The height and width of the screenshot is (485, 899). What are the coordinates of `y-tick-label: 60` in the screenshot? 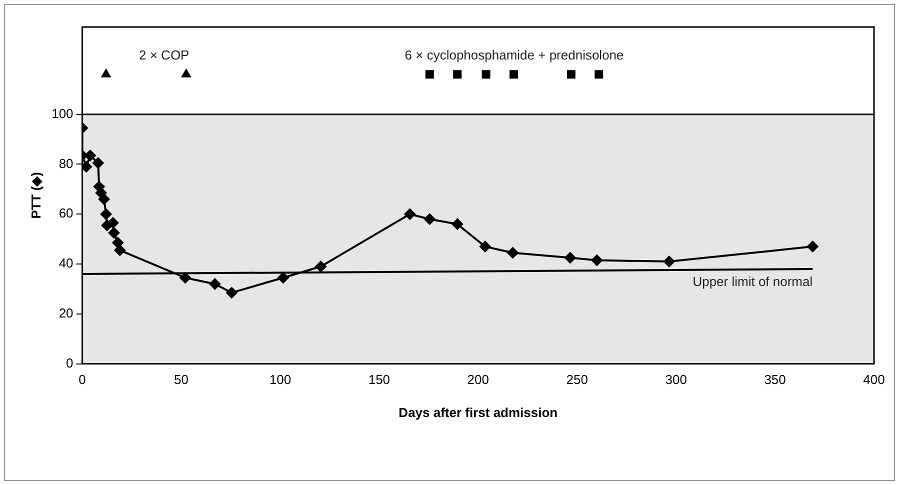 It's located at (66, 213).